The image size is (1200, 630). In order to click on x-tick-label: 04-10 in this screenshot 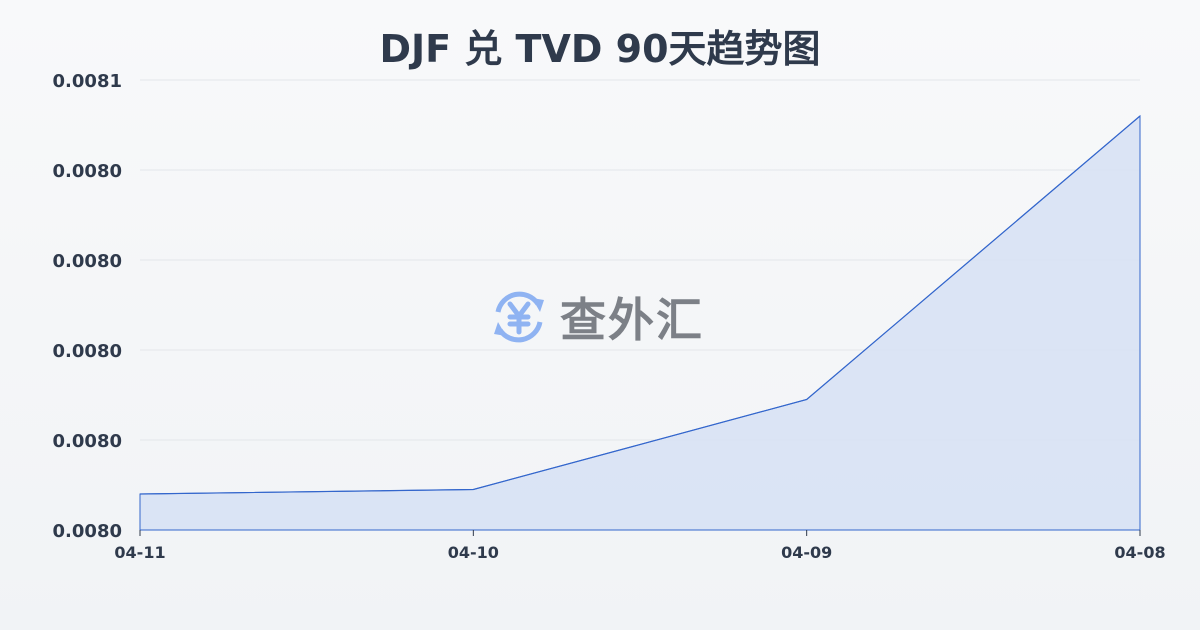, I will do `click(473, 552)`.